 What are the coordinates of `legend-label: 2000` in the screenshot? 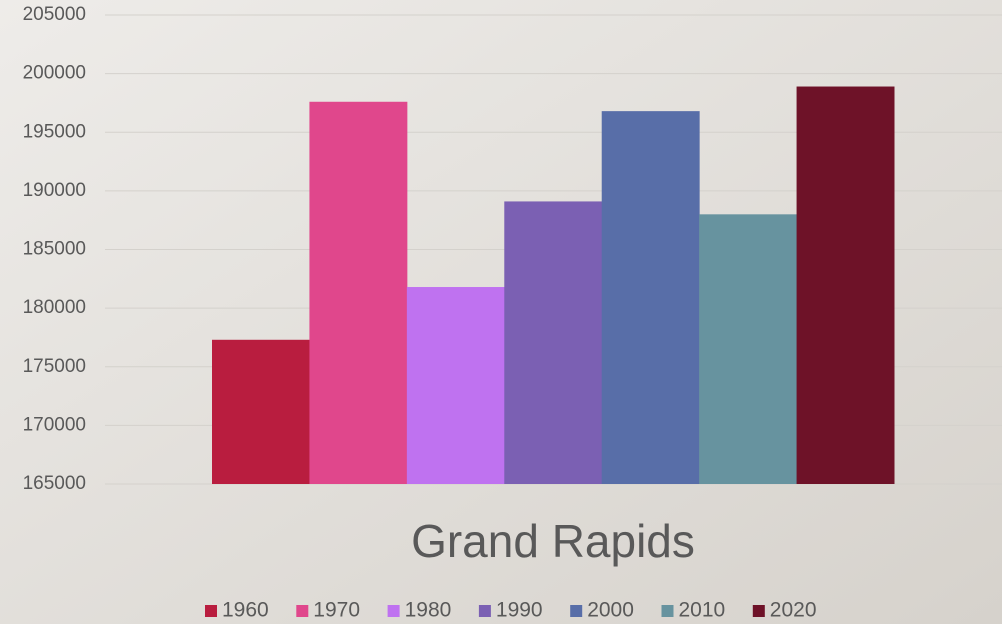 It's located at (610, 610).